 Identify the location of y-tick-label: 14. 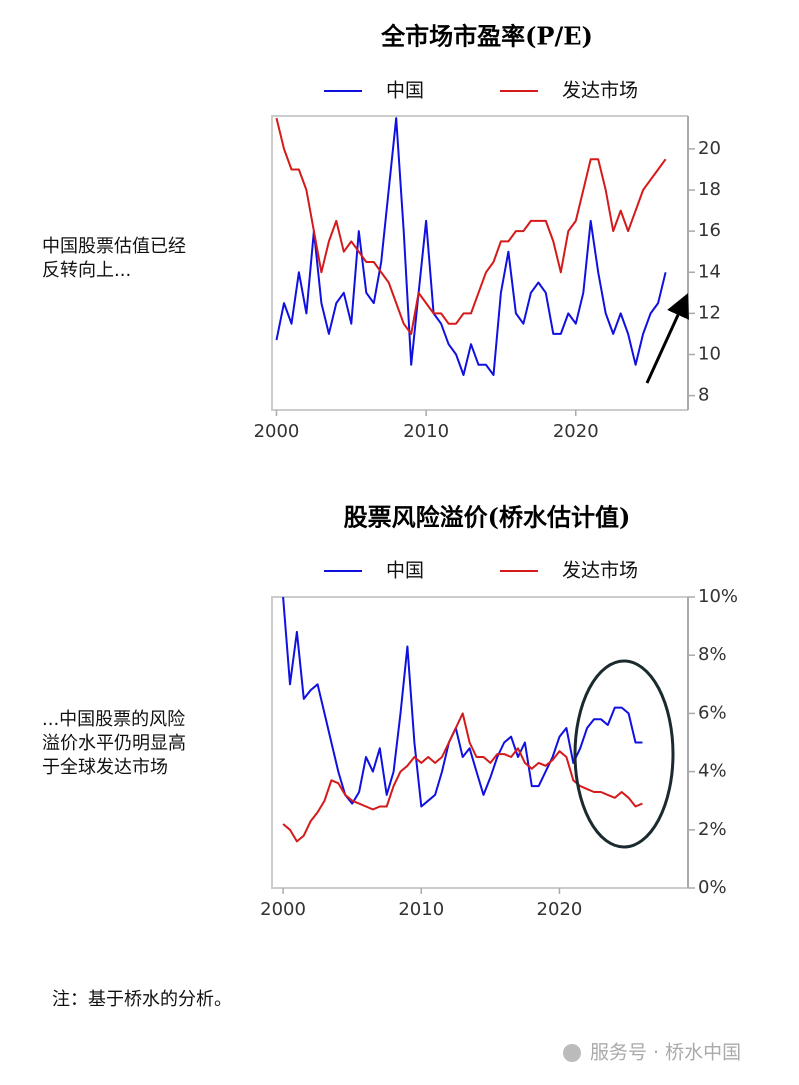
(709, 271).